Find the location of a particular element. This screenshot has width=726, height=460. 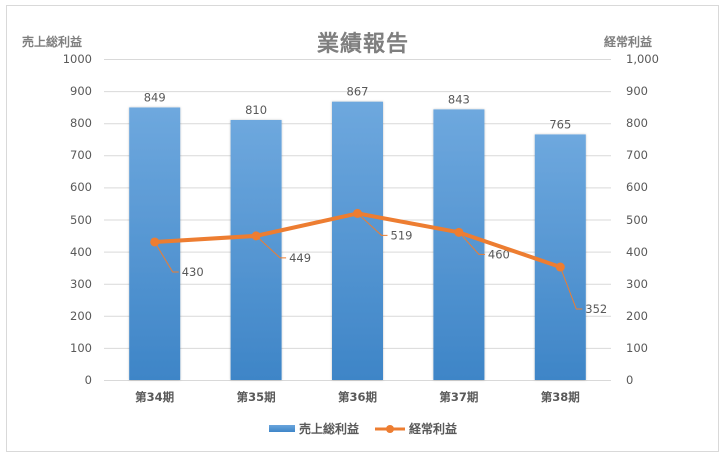

left-tick-label: 0 is located at coordinates (88, 380).